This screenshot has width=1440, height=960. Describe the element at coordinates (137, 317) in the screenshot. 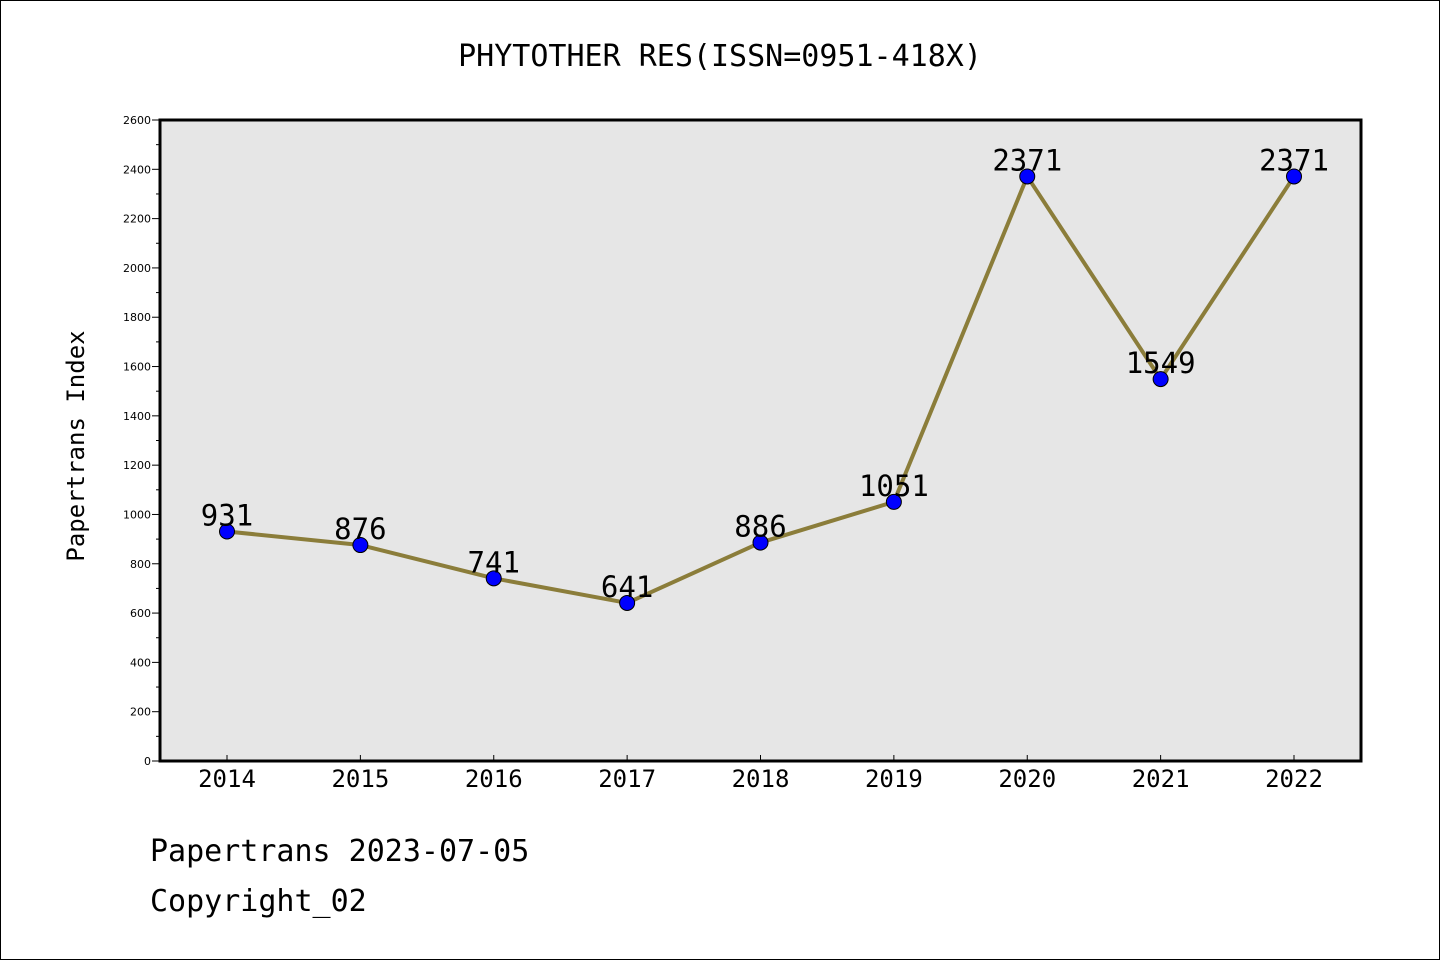

I see `y-tick-label: 1800` at that location.